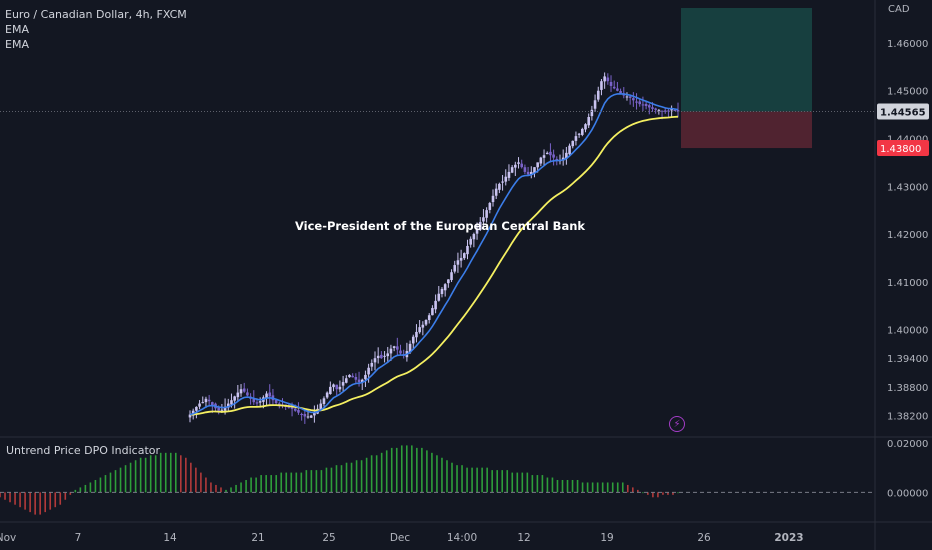  Describe the element at coordinates (907, 283) in the screenshot. I see `price-tick-label: 1.41000` at that location.